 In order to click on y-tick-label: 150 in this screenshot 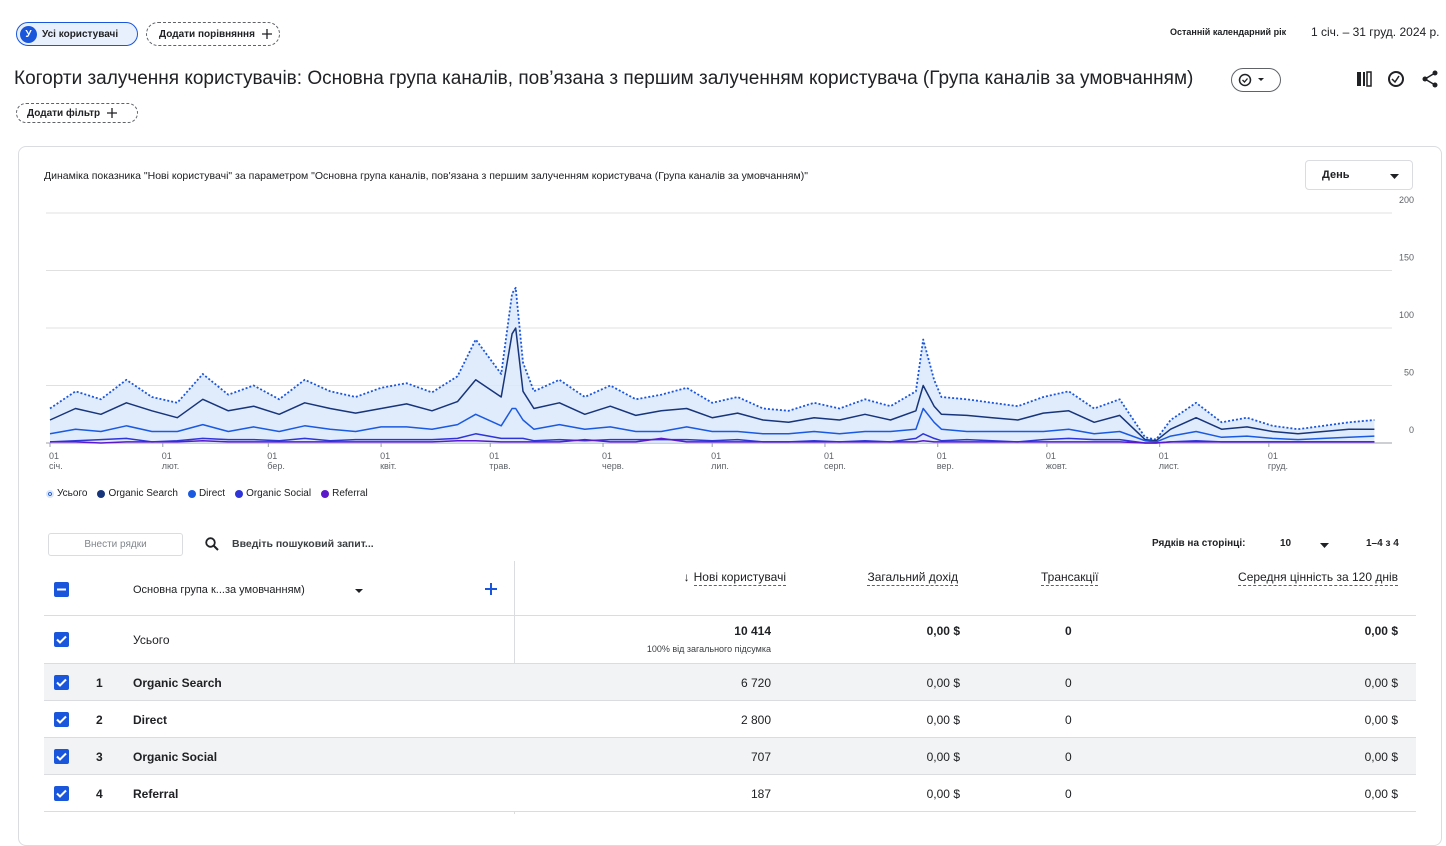, I will do `click(1406, 258)`.